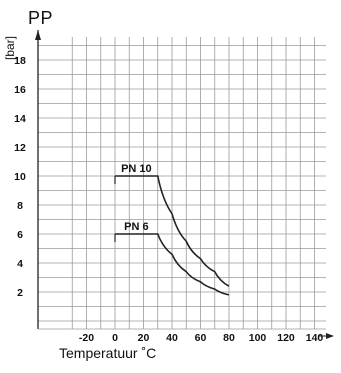  I want to click on y-tick-label: 16, so click(20, 90).